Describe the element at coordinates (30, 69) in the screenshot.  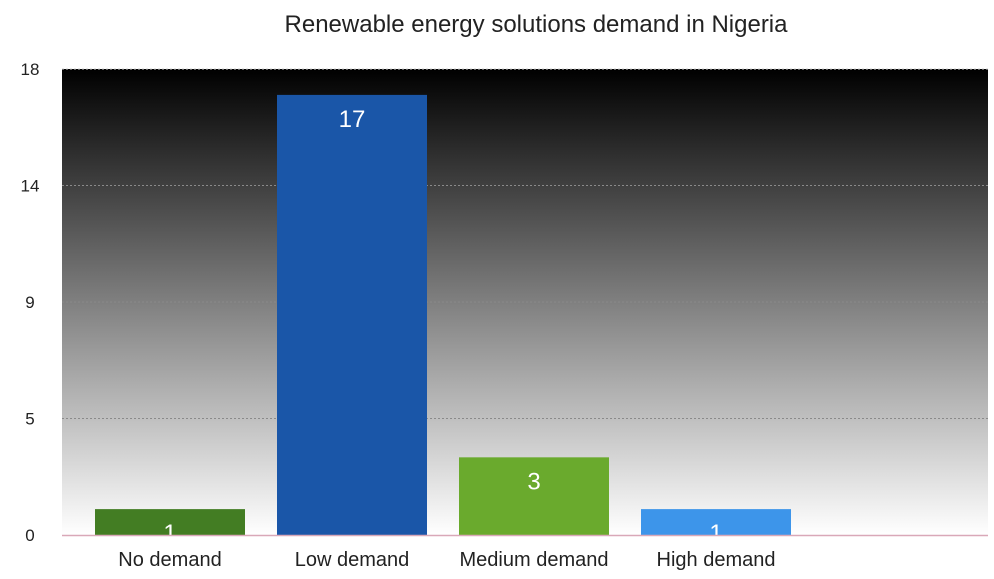
I see `y-tick-label: 18` at that location.